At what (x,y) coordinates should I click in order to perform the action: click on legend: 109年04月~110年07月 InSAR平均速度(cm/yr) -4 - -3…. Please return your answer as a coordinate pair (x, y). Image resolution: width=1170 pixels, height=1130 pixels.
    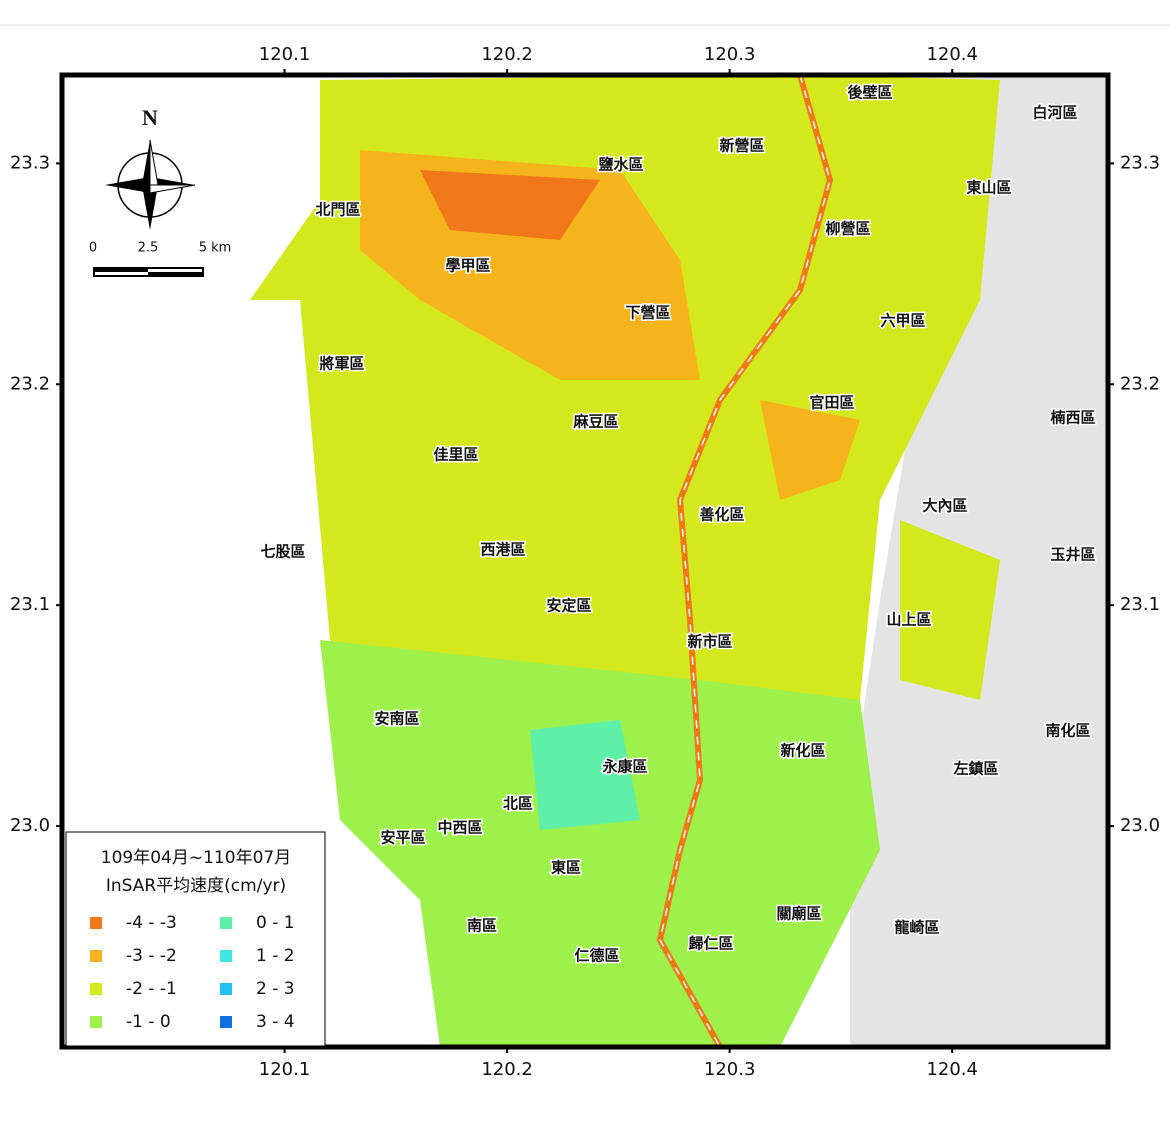
    Looking at the image, I should click on (195, 939).